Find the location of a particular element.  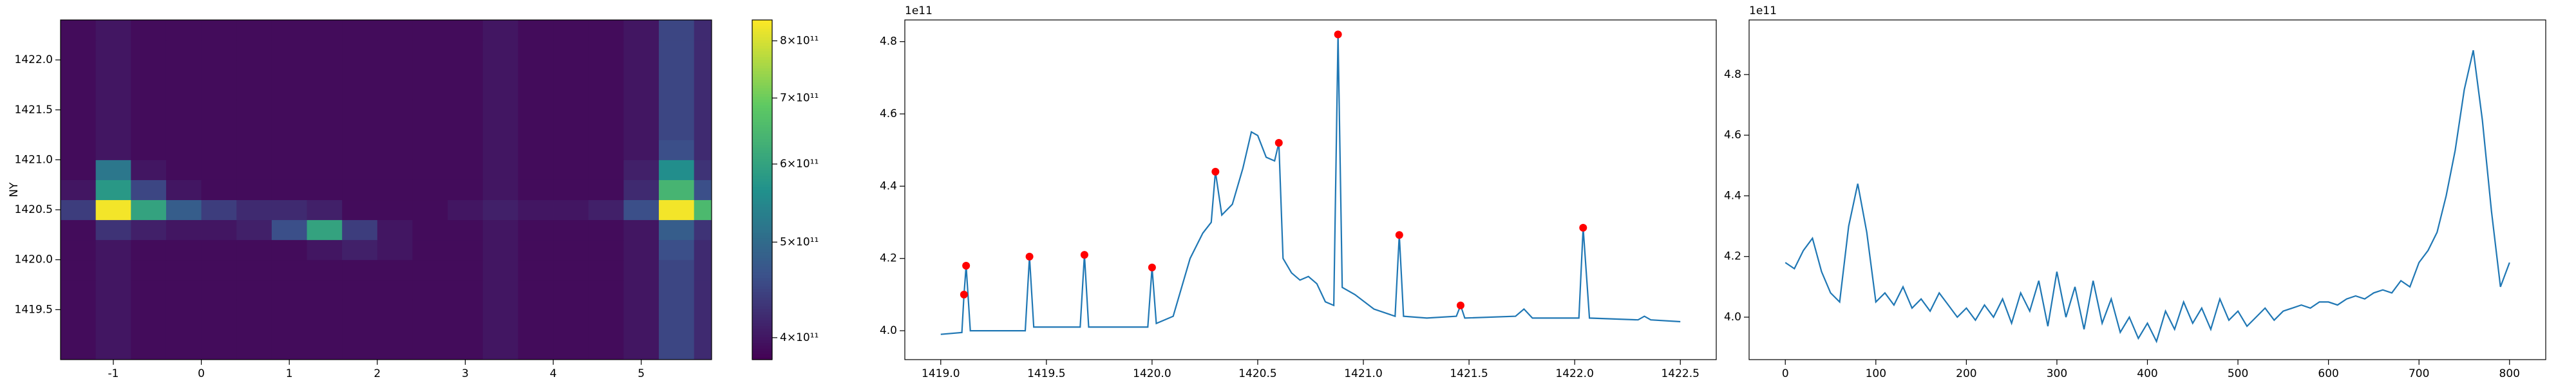

x-tick-label: 300 is located at coordinates (2057, 373).